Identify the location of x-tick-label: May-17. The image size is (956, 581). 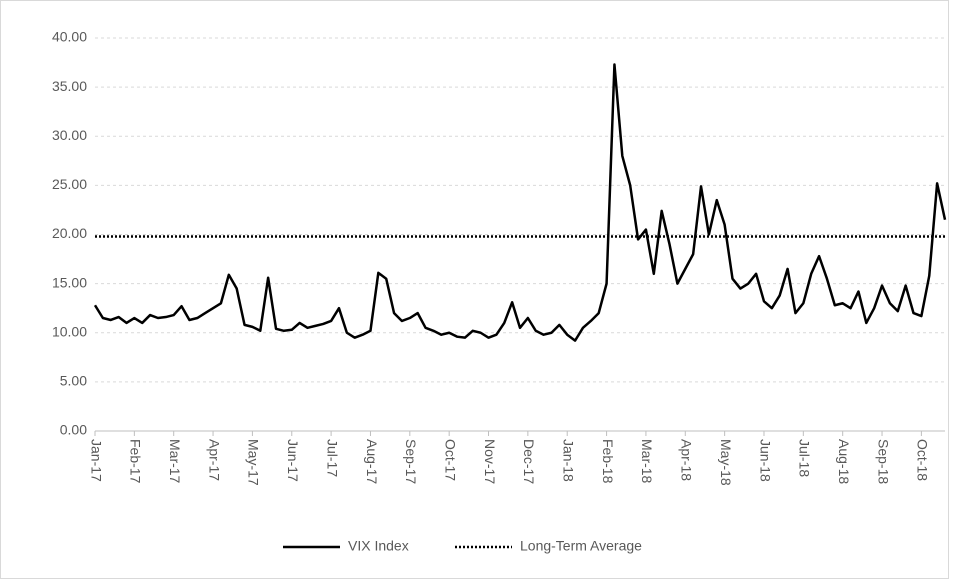
(254, 462).